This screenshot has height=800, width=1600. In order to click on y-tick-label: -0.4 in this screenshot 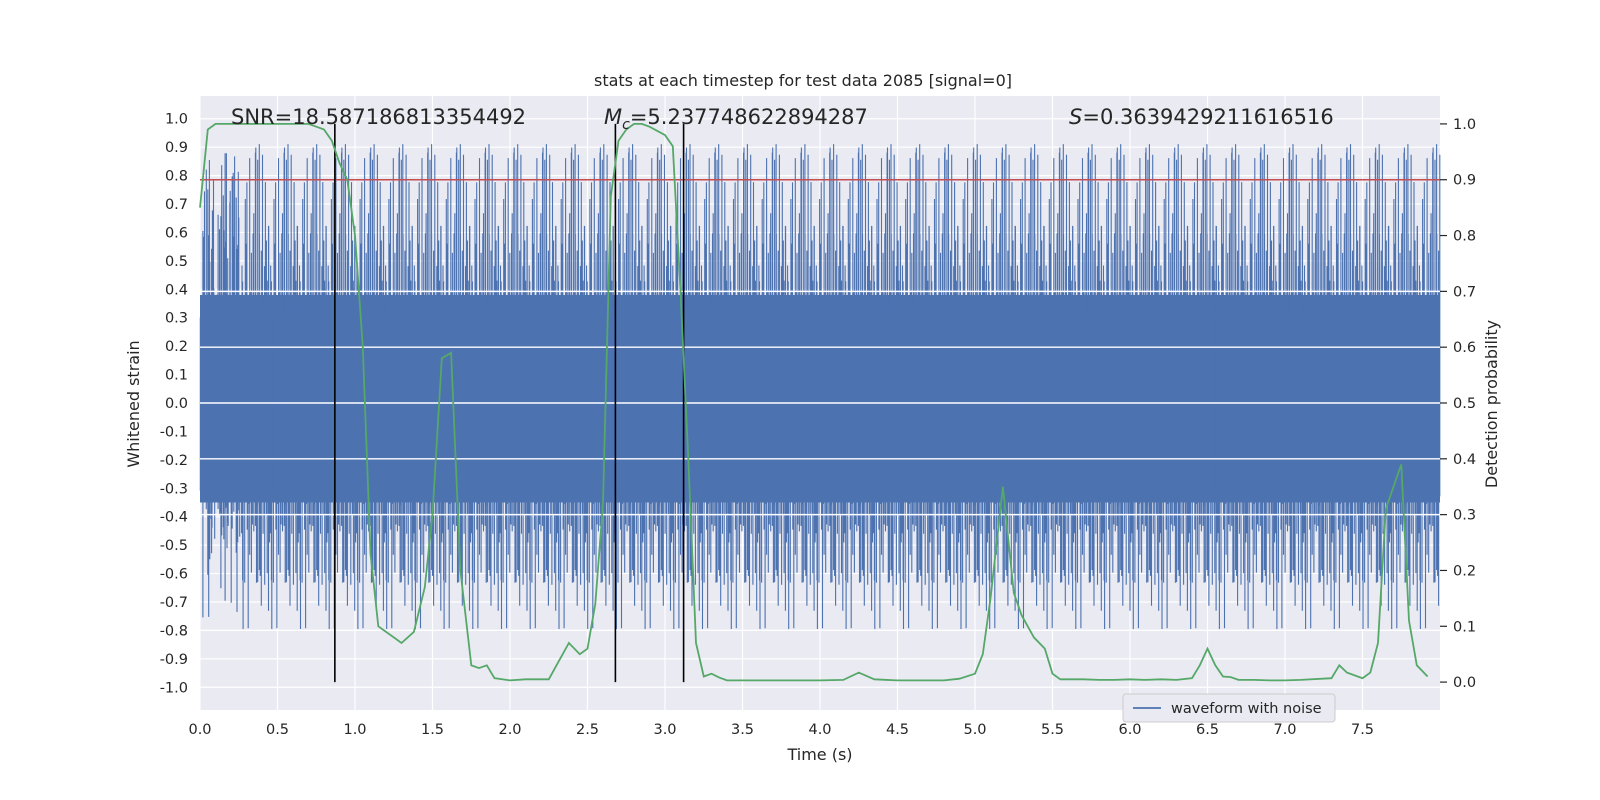, I will do `click(174, 518)`.